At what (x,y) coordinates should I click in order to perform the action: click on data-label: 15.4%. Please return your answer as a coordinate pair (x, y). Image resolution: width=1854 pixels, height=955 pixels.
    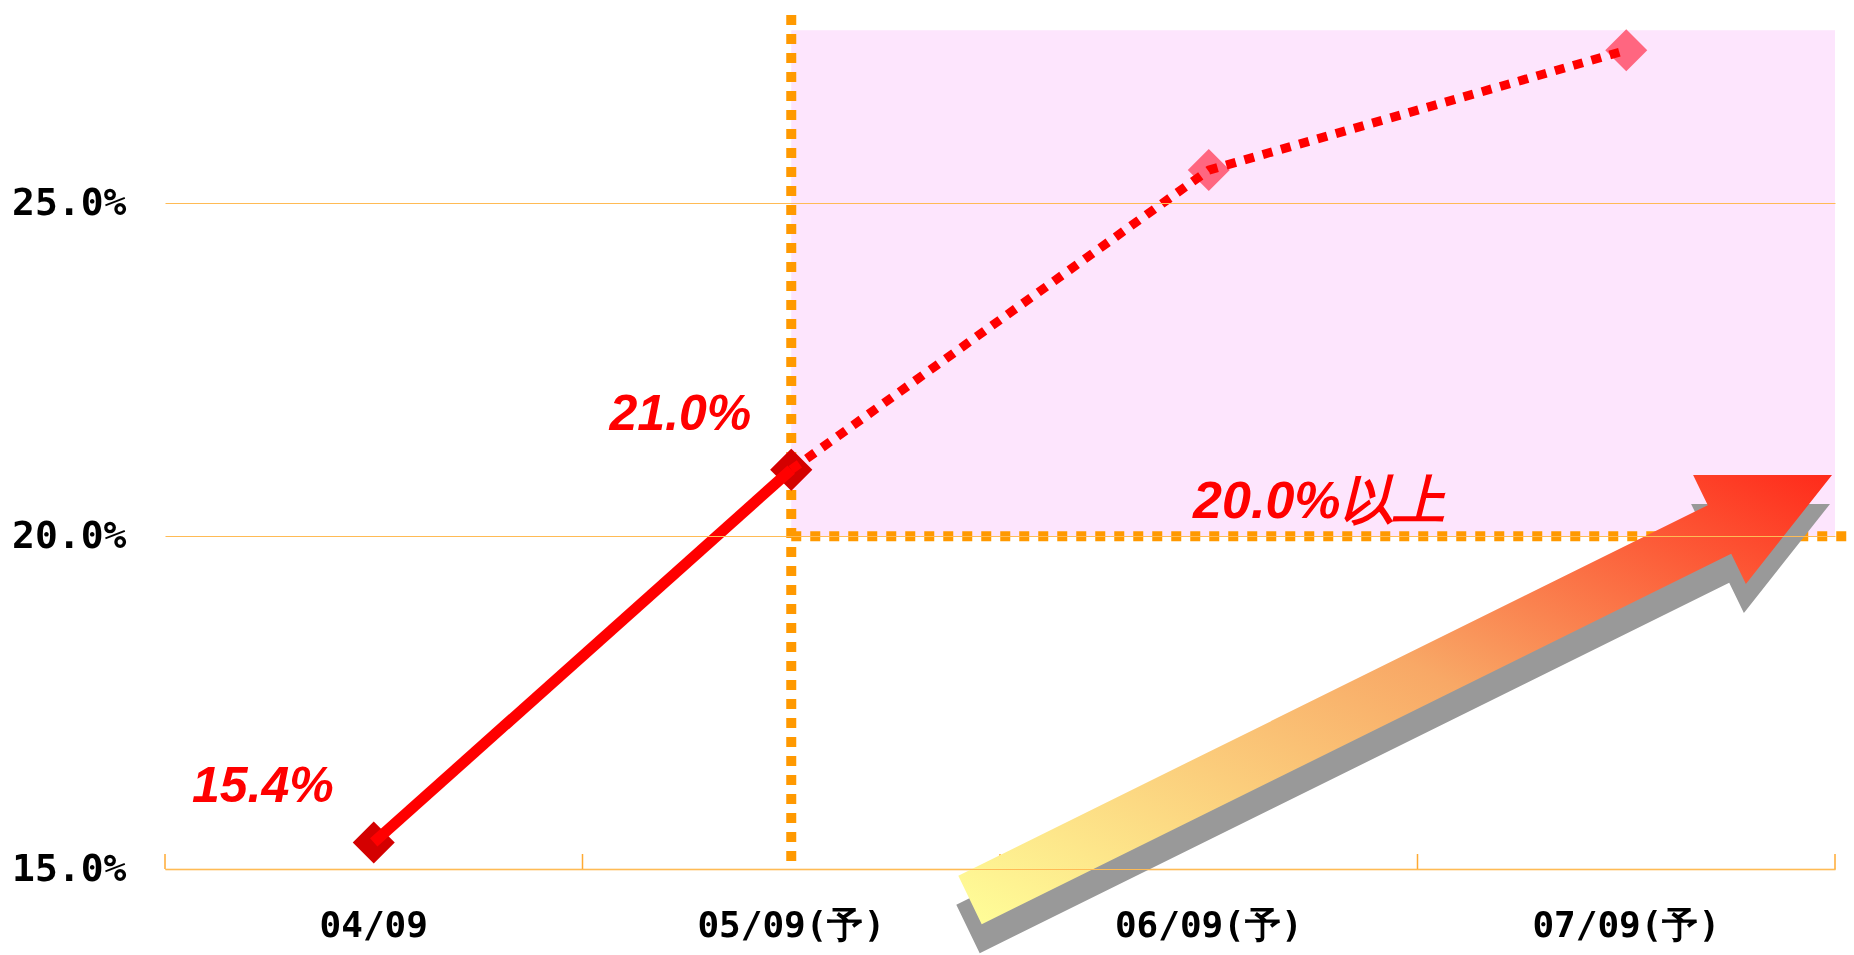
    Looking at the image, I should click on (262, 785).